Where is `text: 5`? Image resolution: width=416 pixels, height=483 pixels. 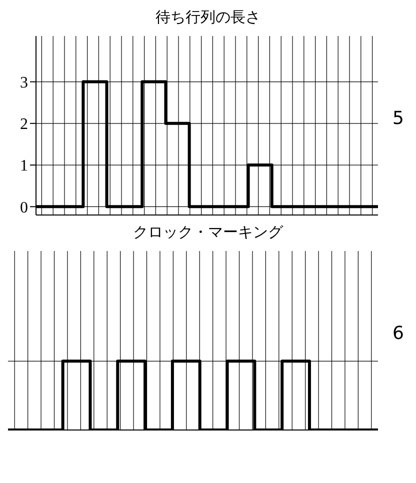 text: 5 is located at coordinates (398, 118).